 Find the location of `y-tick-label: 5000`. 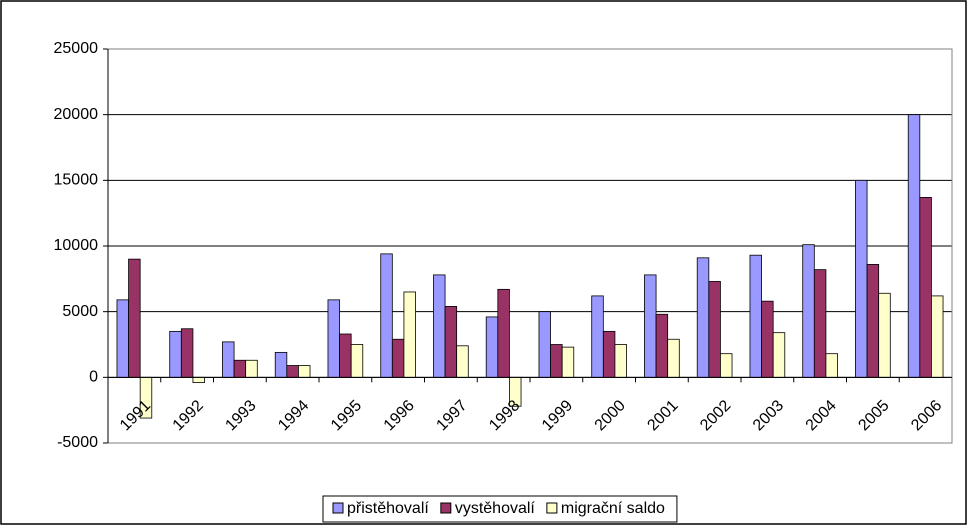

y-tick-label: 5000 is located at coordinates (80, 311).